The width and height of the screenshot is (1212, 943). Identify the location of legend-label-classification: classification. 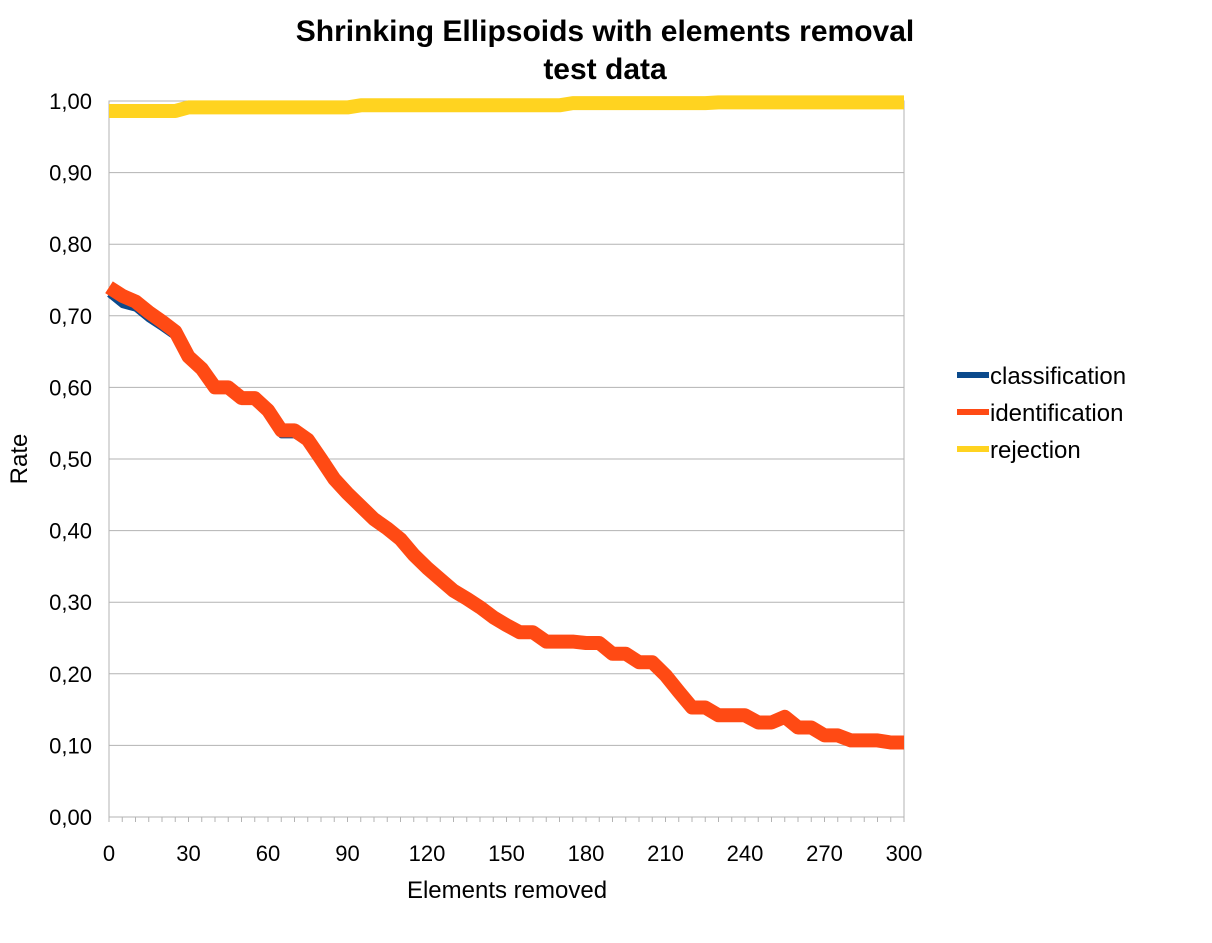
(1058, 376).